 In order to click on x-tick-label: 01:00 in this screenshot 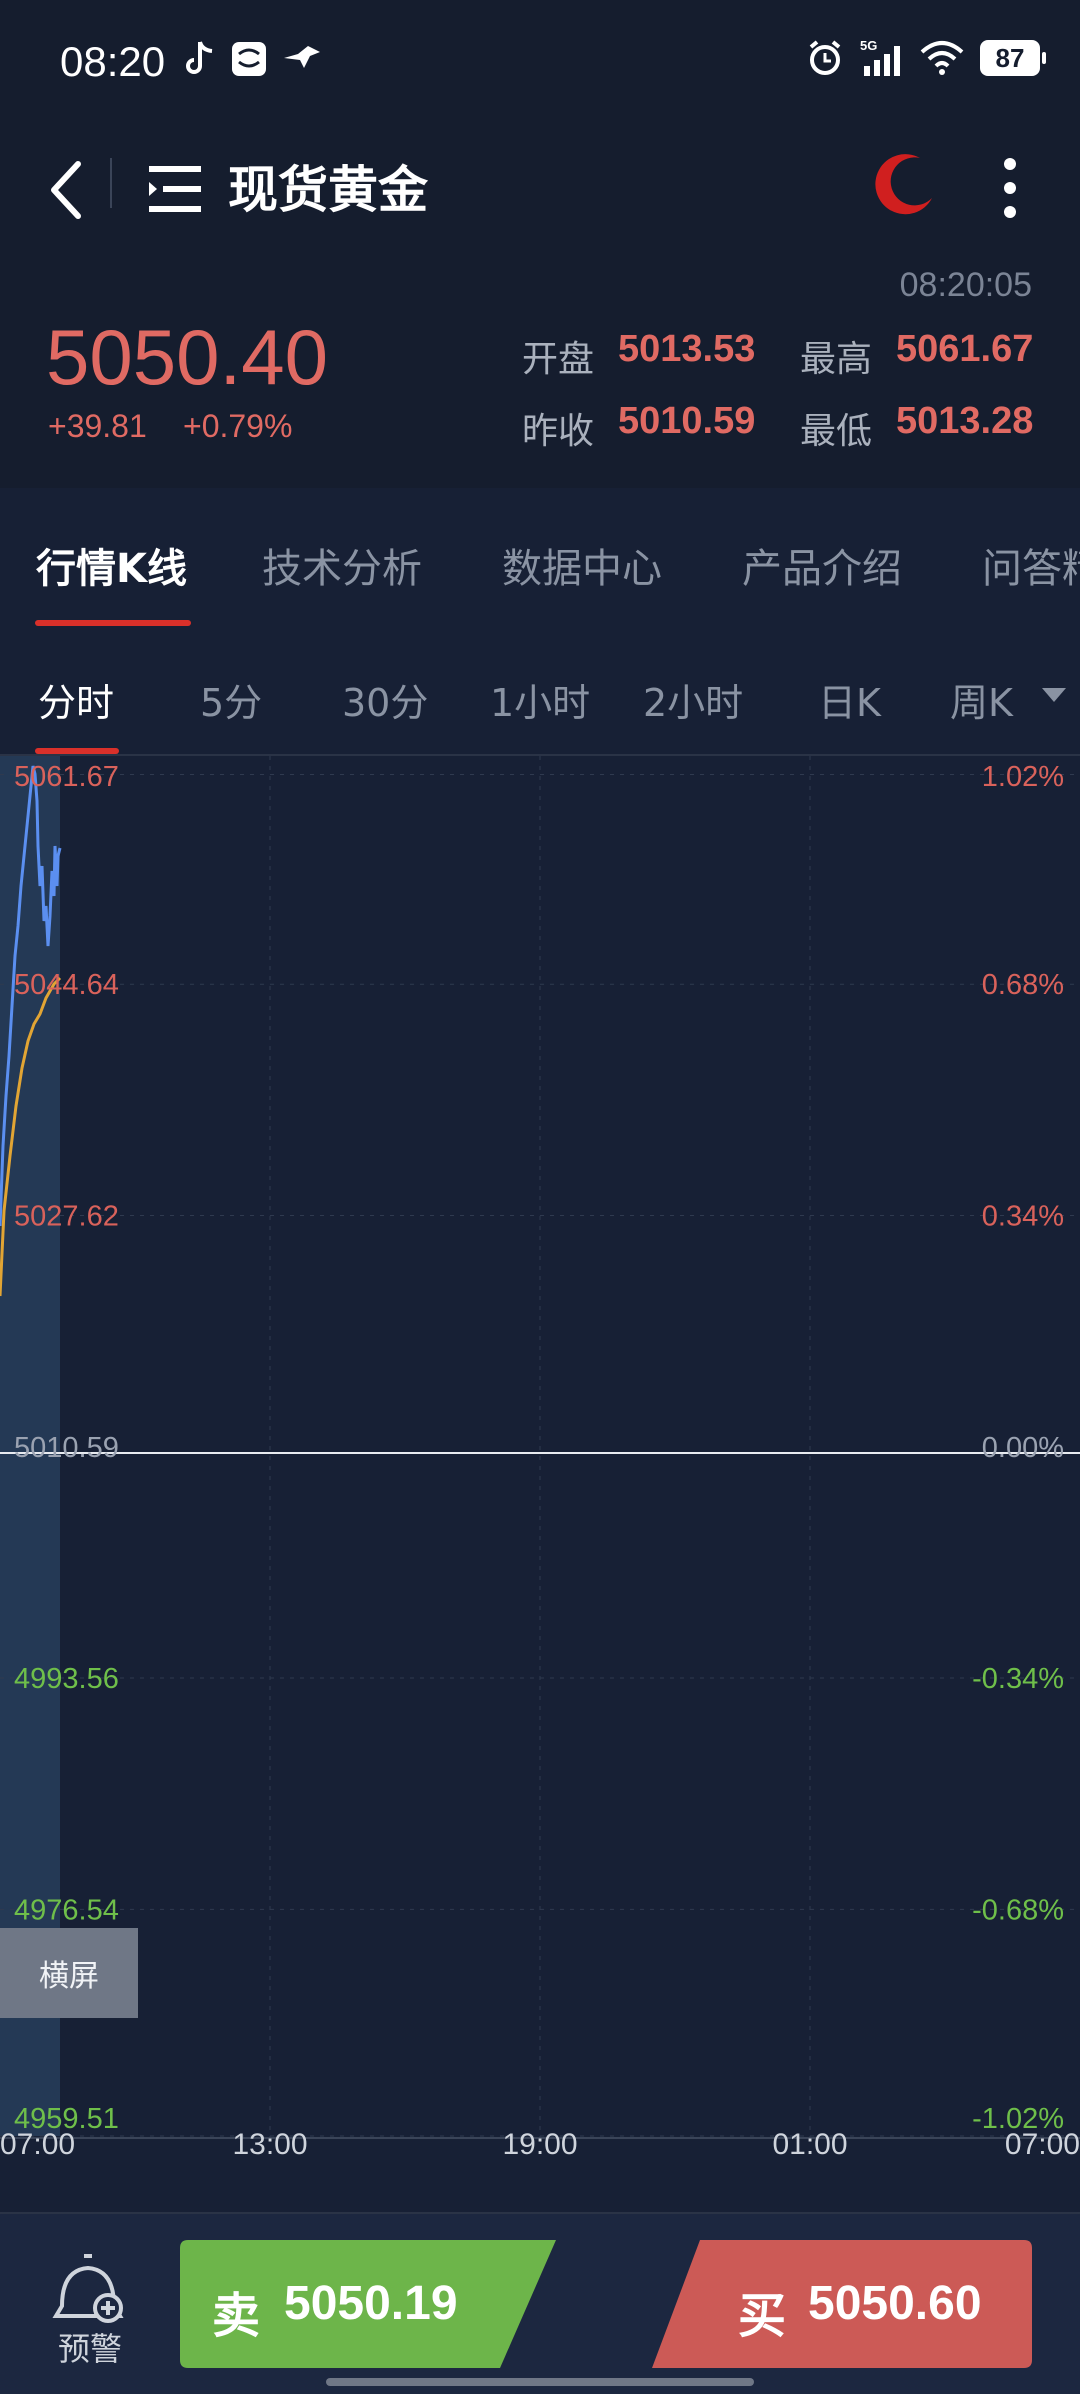, I will do `click(809, 2142)`.